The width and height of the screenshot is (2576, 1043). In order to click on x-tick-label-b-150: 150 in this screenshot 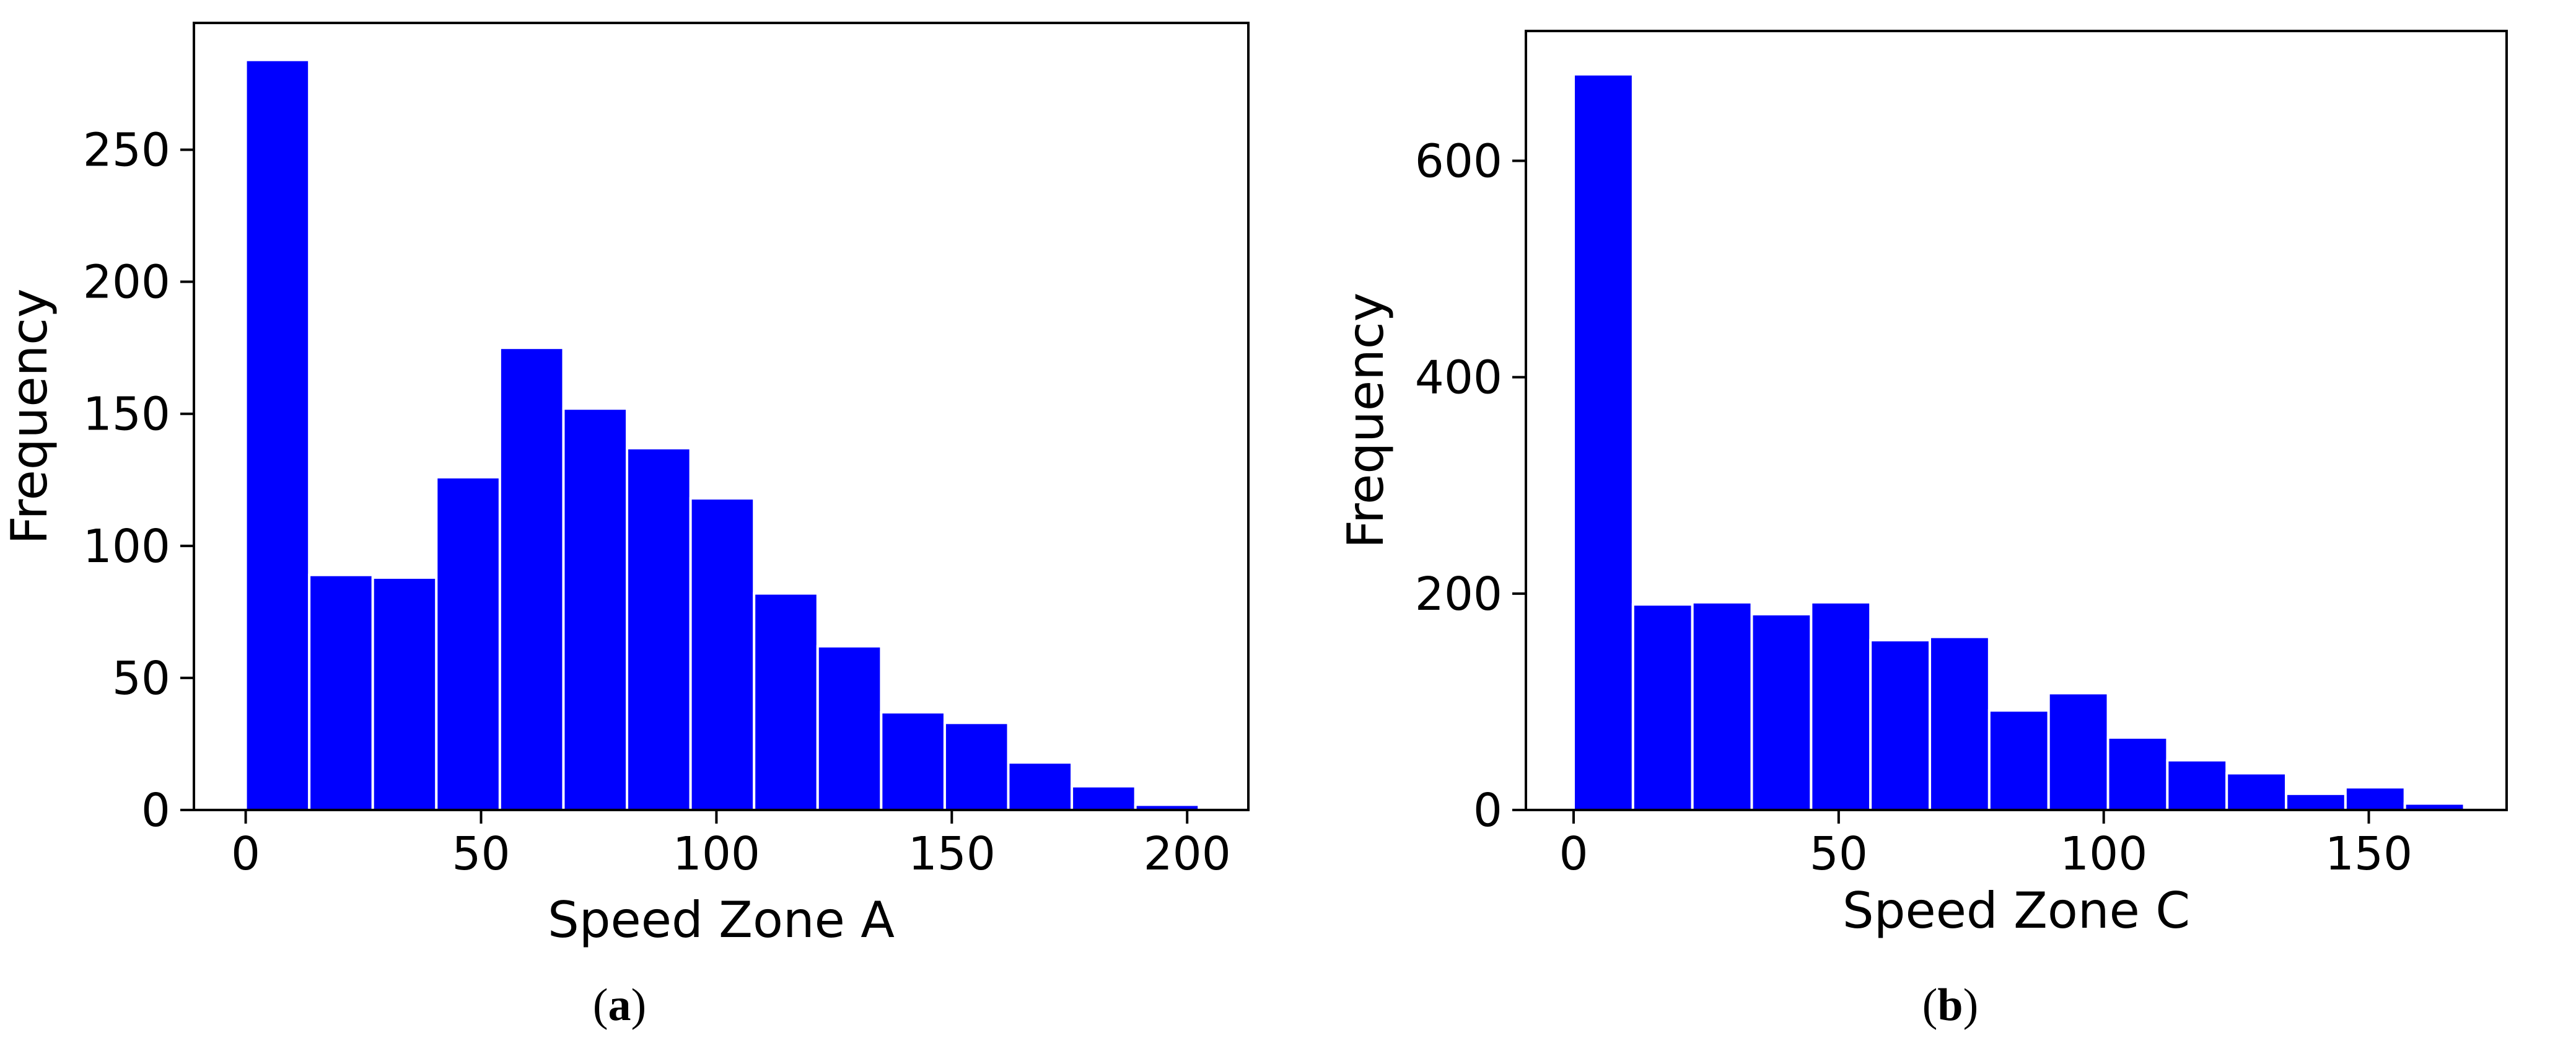, I will do `click(2368, 854)`.